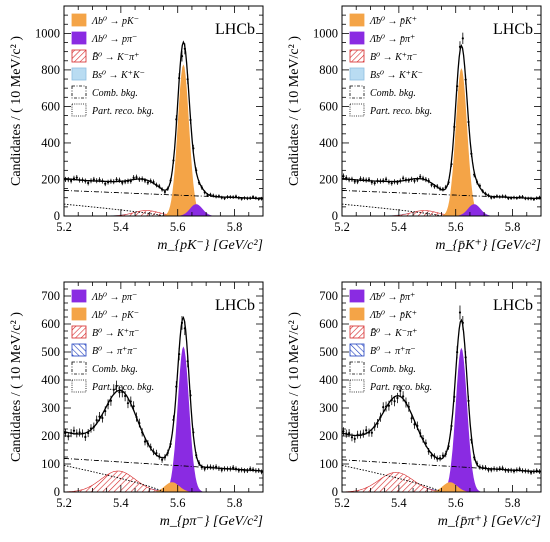 Image resolution: width=550 pixels, height=542 pixels. What do you see at coordinates (115, 315) in the screenshot?
I see `legend-label: Λb⁰ → pK⁻` at bounding box center [115, 315].